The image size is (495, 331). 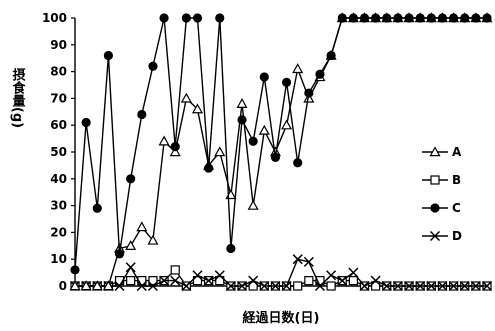 I want to click on y-axis-title: 摂食量(g), so click(x=18, y=97).